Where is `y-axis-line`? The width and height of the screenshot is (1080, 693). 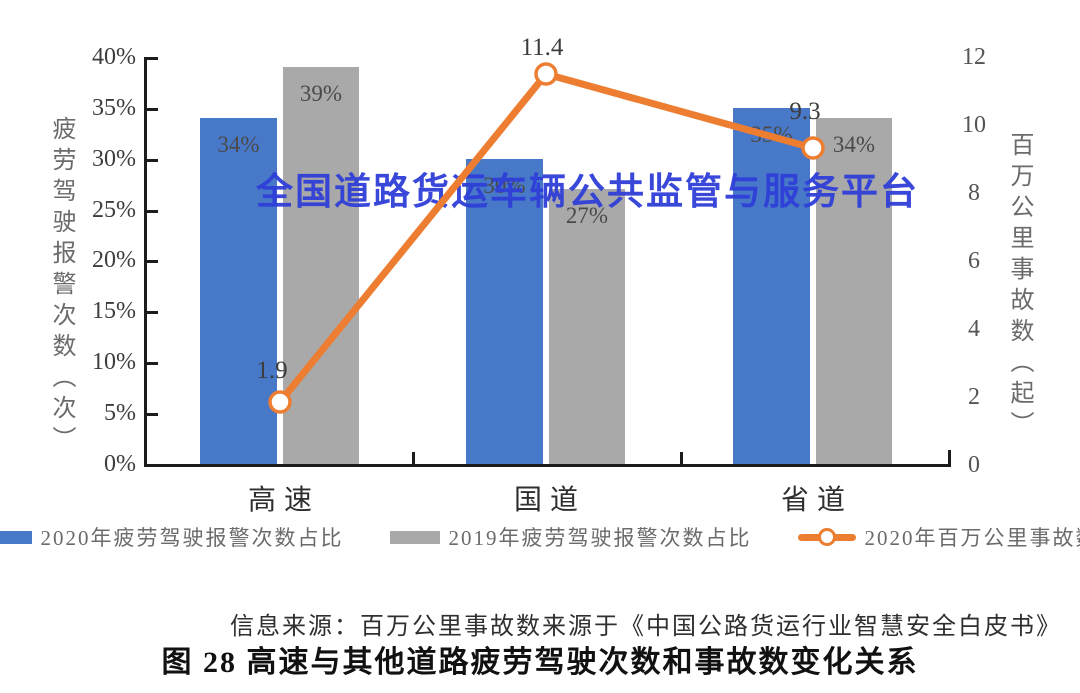 y-axis-line is located at coordinates (145, 262).